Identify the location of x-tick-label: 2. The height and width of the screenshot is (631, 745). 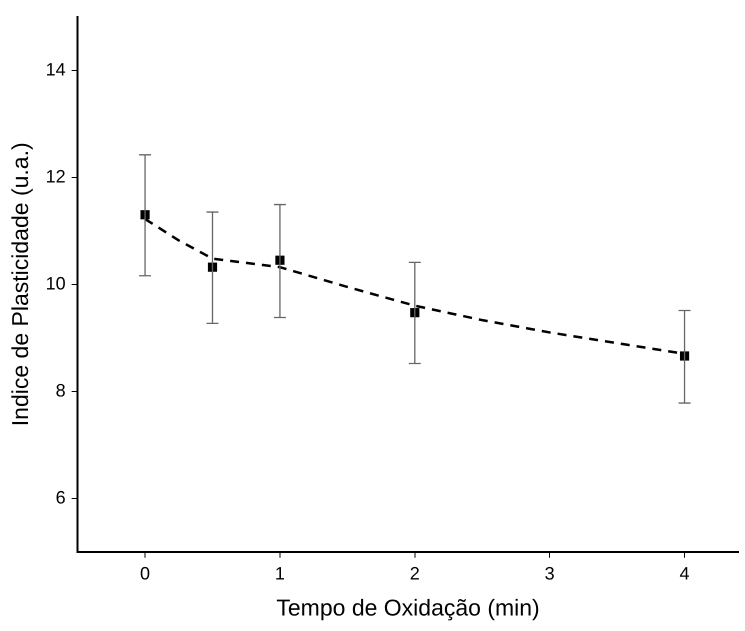
(415, 574).